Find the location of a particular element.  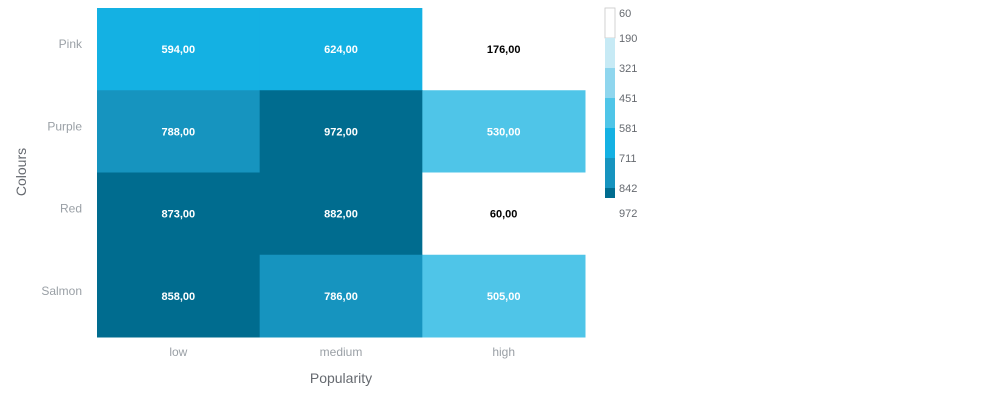

x-tick-label: low is located at coordinates (178, 352).